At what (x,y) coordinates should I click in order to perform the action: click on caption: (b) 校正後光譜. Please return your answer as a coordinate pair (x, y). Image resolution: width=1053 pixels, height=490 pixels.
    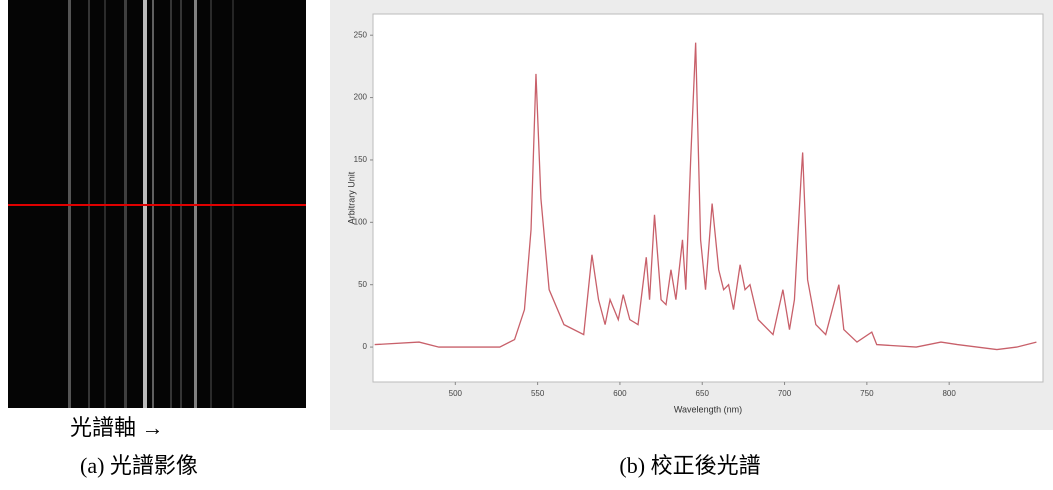
    Looking at the image, I should click on (689, 465).